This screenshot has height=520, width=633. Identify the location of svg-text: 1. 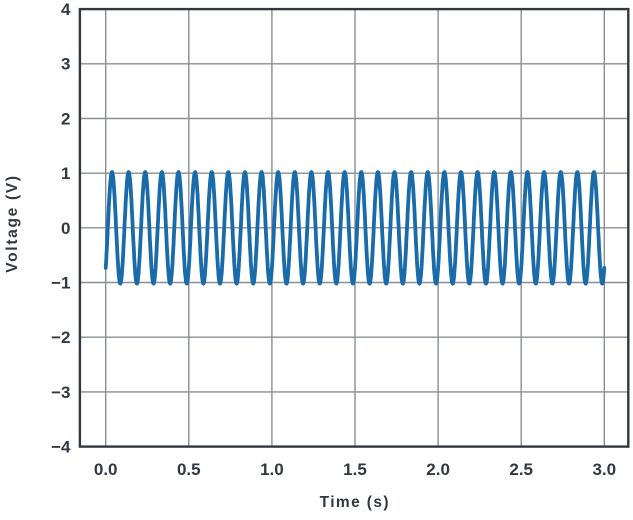
(65, 173).